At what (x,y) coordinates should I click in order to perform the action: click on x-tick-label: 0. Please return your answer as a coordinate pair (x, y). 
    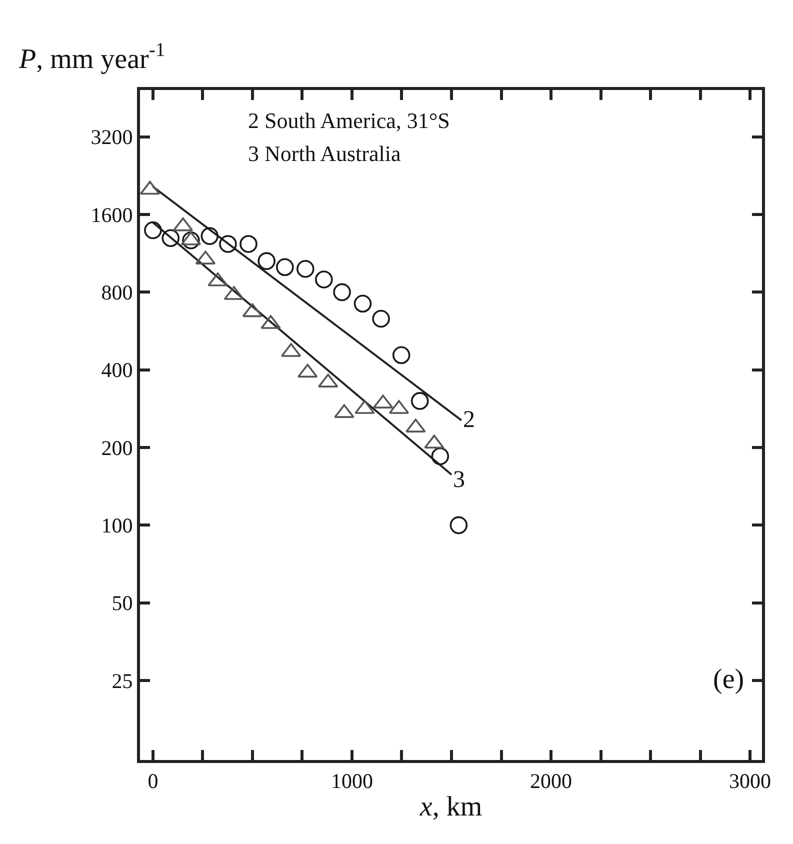
    Looking at the image, I should click on (153, 781).